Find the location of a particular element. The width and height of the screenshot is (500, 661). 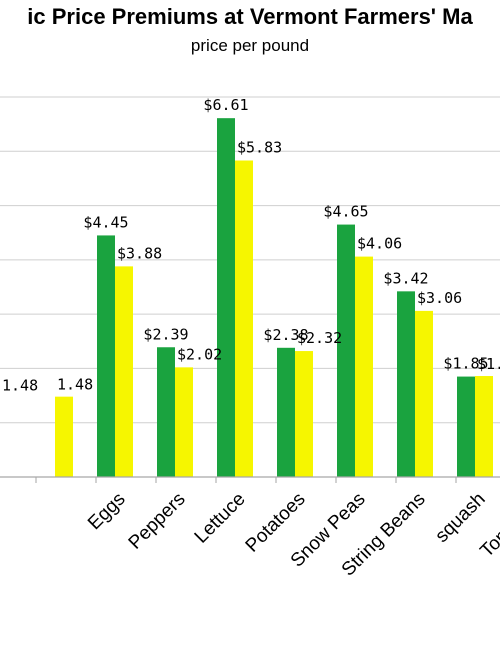

data-label: $5.83 is located at coordinates (259, 148).